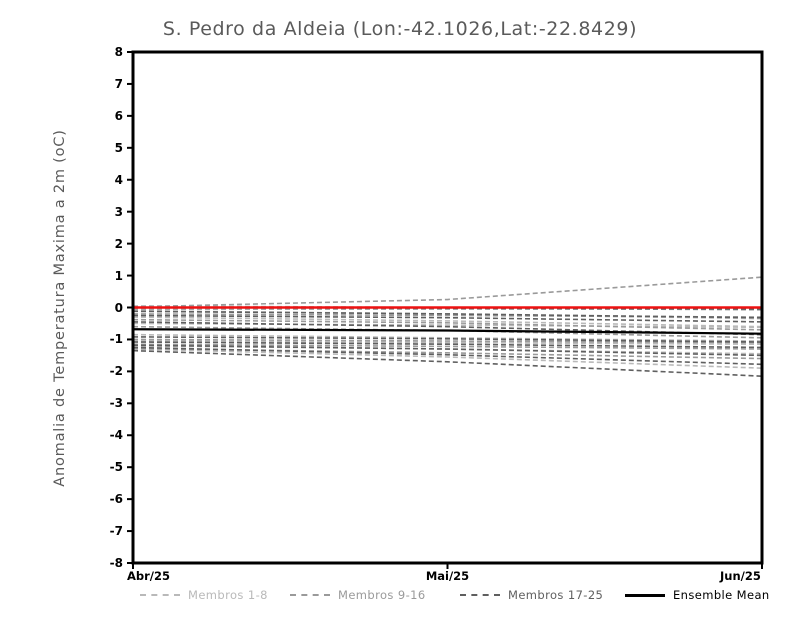 This screenshot has width=800, height=618. What do you see at coordinates (740, 576) in the screenshot?
I see `x-tick-label: Jun/25` at bounding box center [740, 576].